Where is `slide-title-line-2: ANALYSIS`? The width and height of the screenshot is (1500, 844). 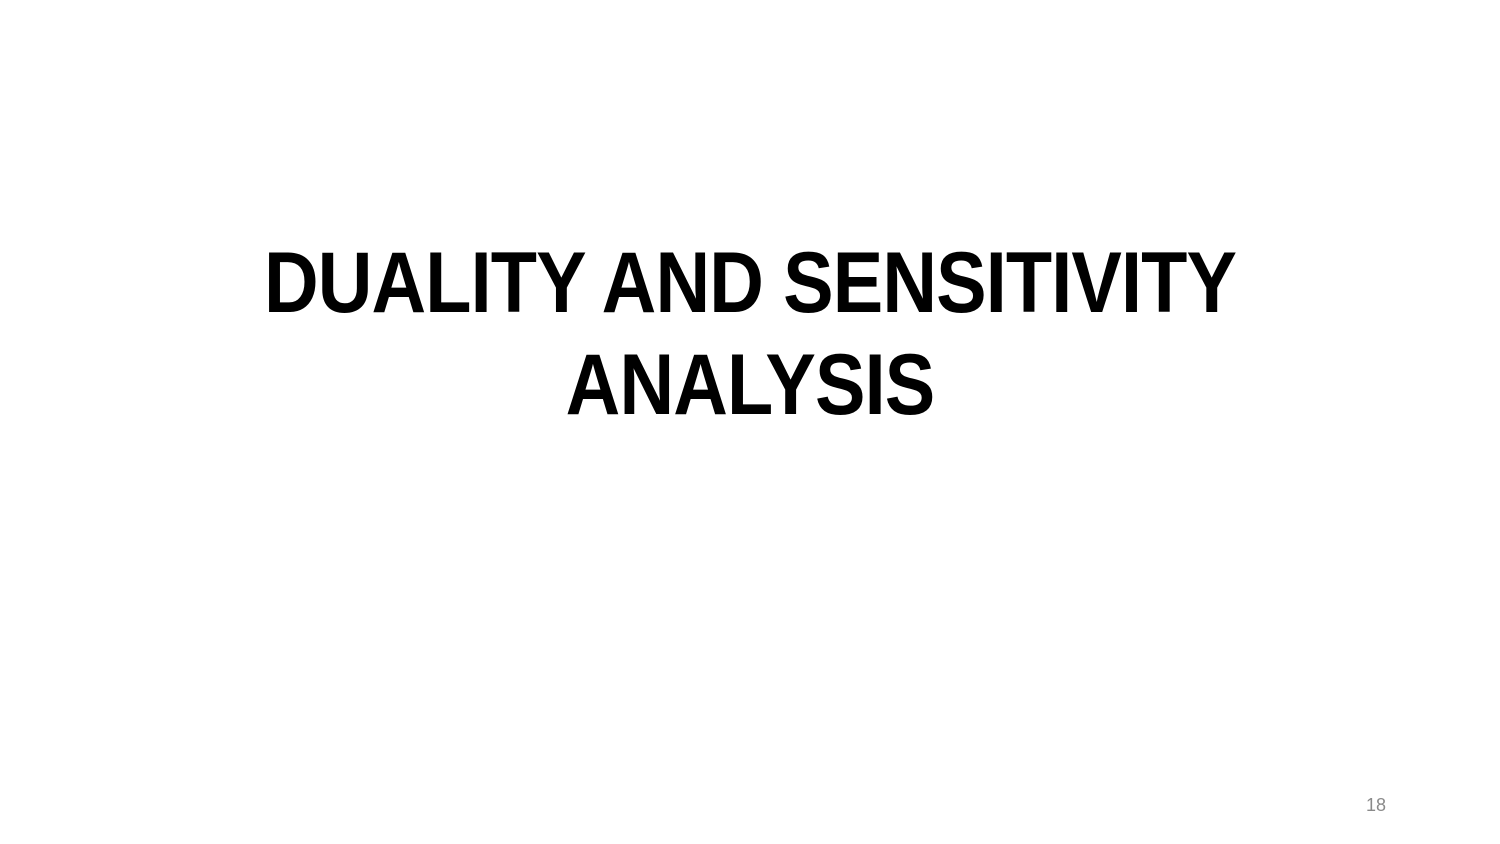
slide-title-line-2: ANALYSIS is located at coordinates (750, 385).